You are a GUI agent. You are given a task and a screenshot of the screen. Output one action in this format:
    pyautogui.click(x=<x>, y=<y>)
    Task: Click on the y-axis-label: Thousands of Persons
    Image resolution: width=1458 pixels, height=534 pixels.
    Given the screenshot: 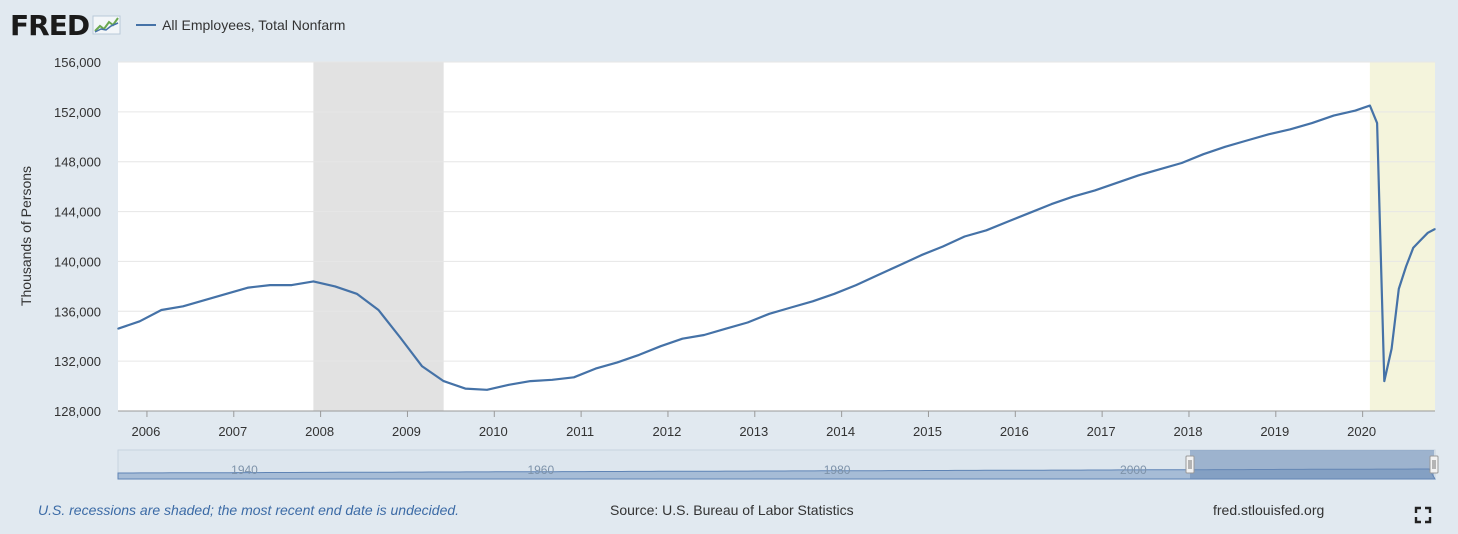 What is the action you would take?
    pyautogui.click(x=26, y=236)
    